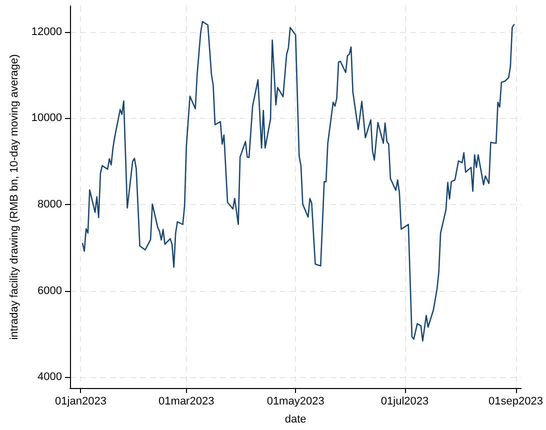 This screenshot has height=430, width=546. I want to click on y-axis-title: intraday facility drawing (RMB bn, 10-day moving average), so click(14, 197).